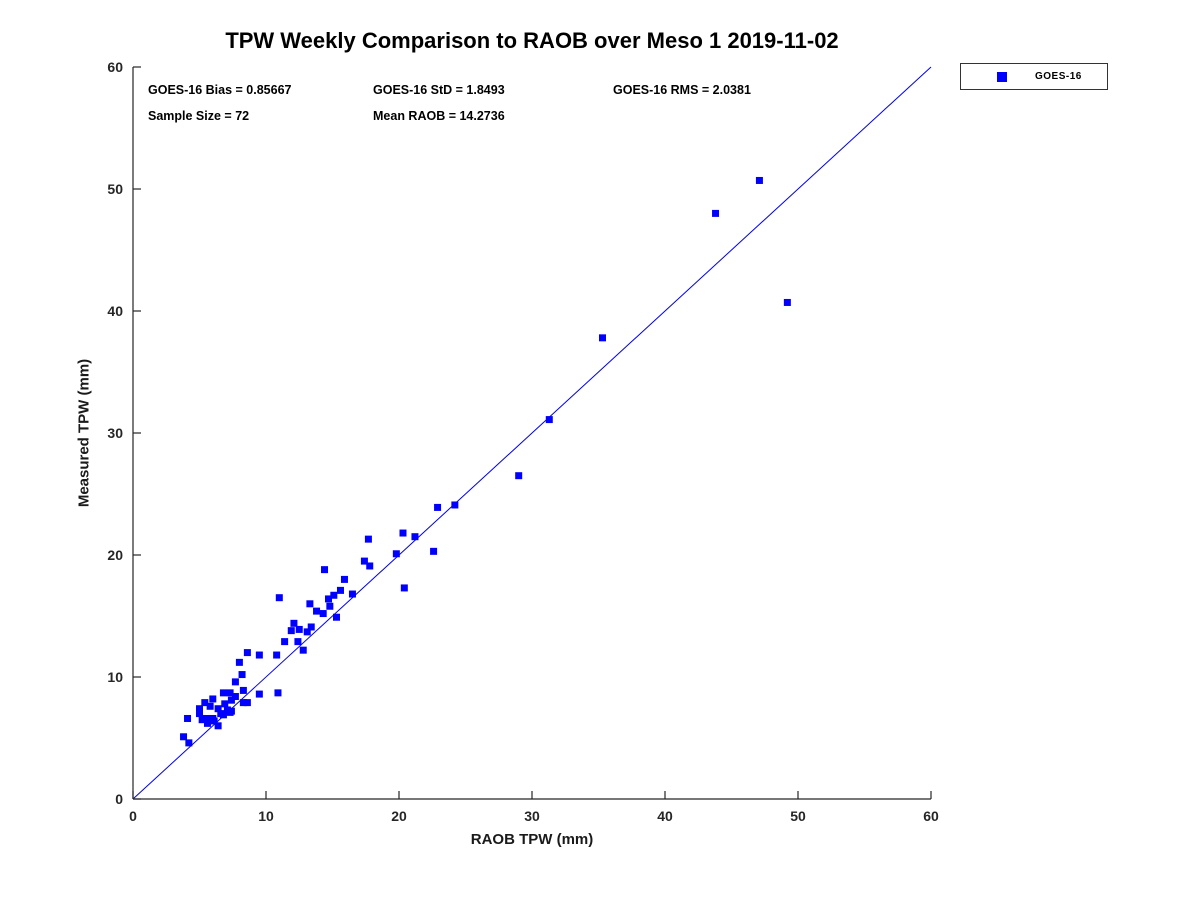 The image size is (1200, 900). Describe the element at coordinates (115, 189) in the screenshot. I see `y-tick-label: 50` at that location.